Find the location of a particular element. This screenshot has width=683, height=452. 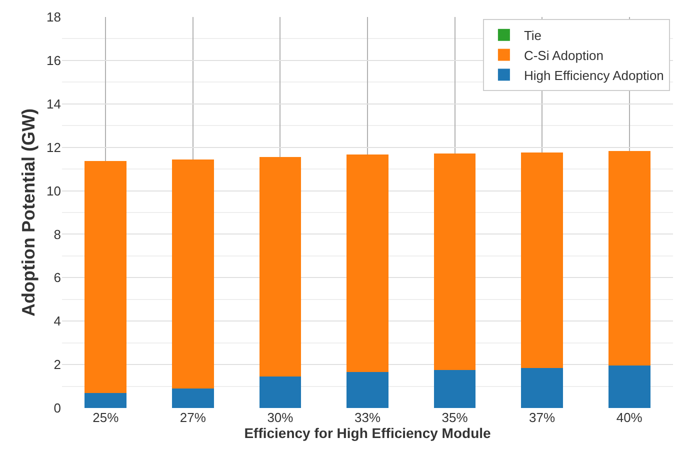

y-tick-label: 8 is located at coordinates (57, 234).